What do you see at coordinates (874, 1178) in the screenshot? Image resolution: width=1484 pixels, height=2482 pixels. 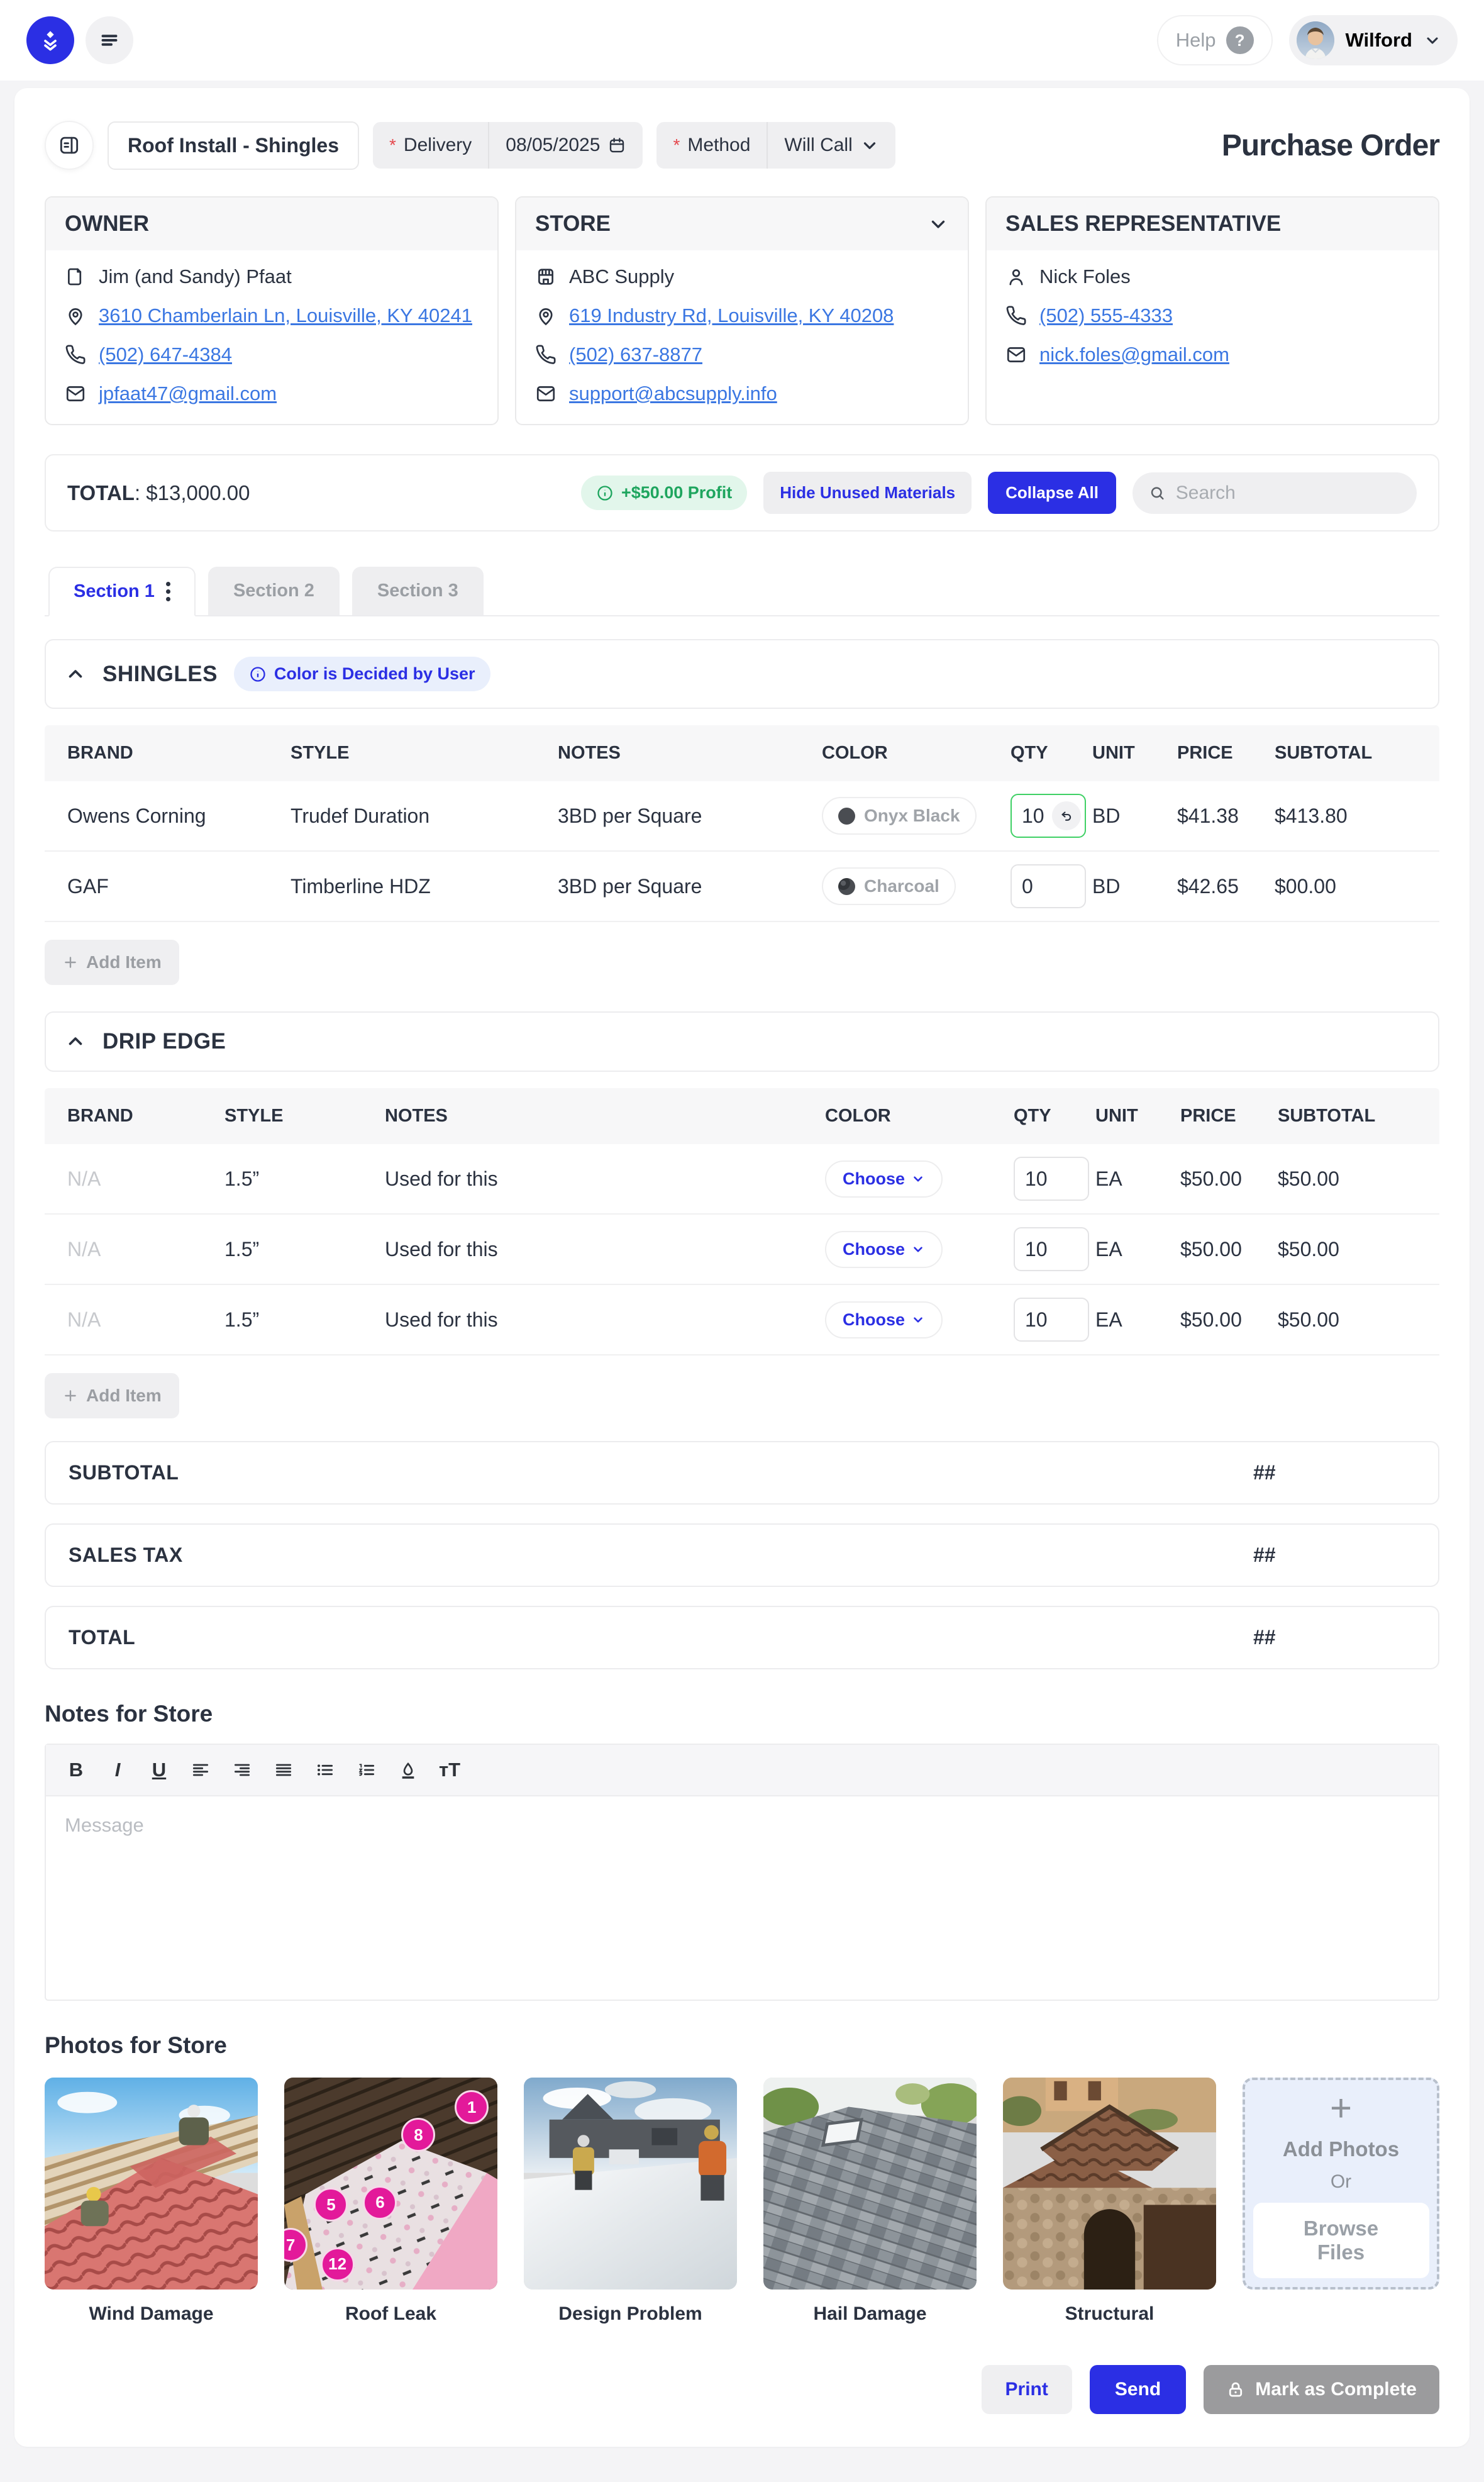 I see `choose-label: Choose` at bounding box center [874, 1178].